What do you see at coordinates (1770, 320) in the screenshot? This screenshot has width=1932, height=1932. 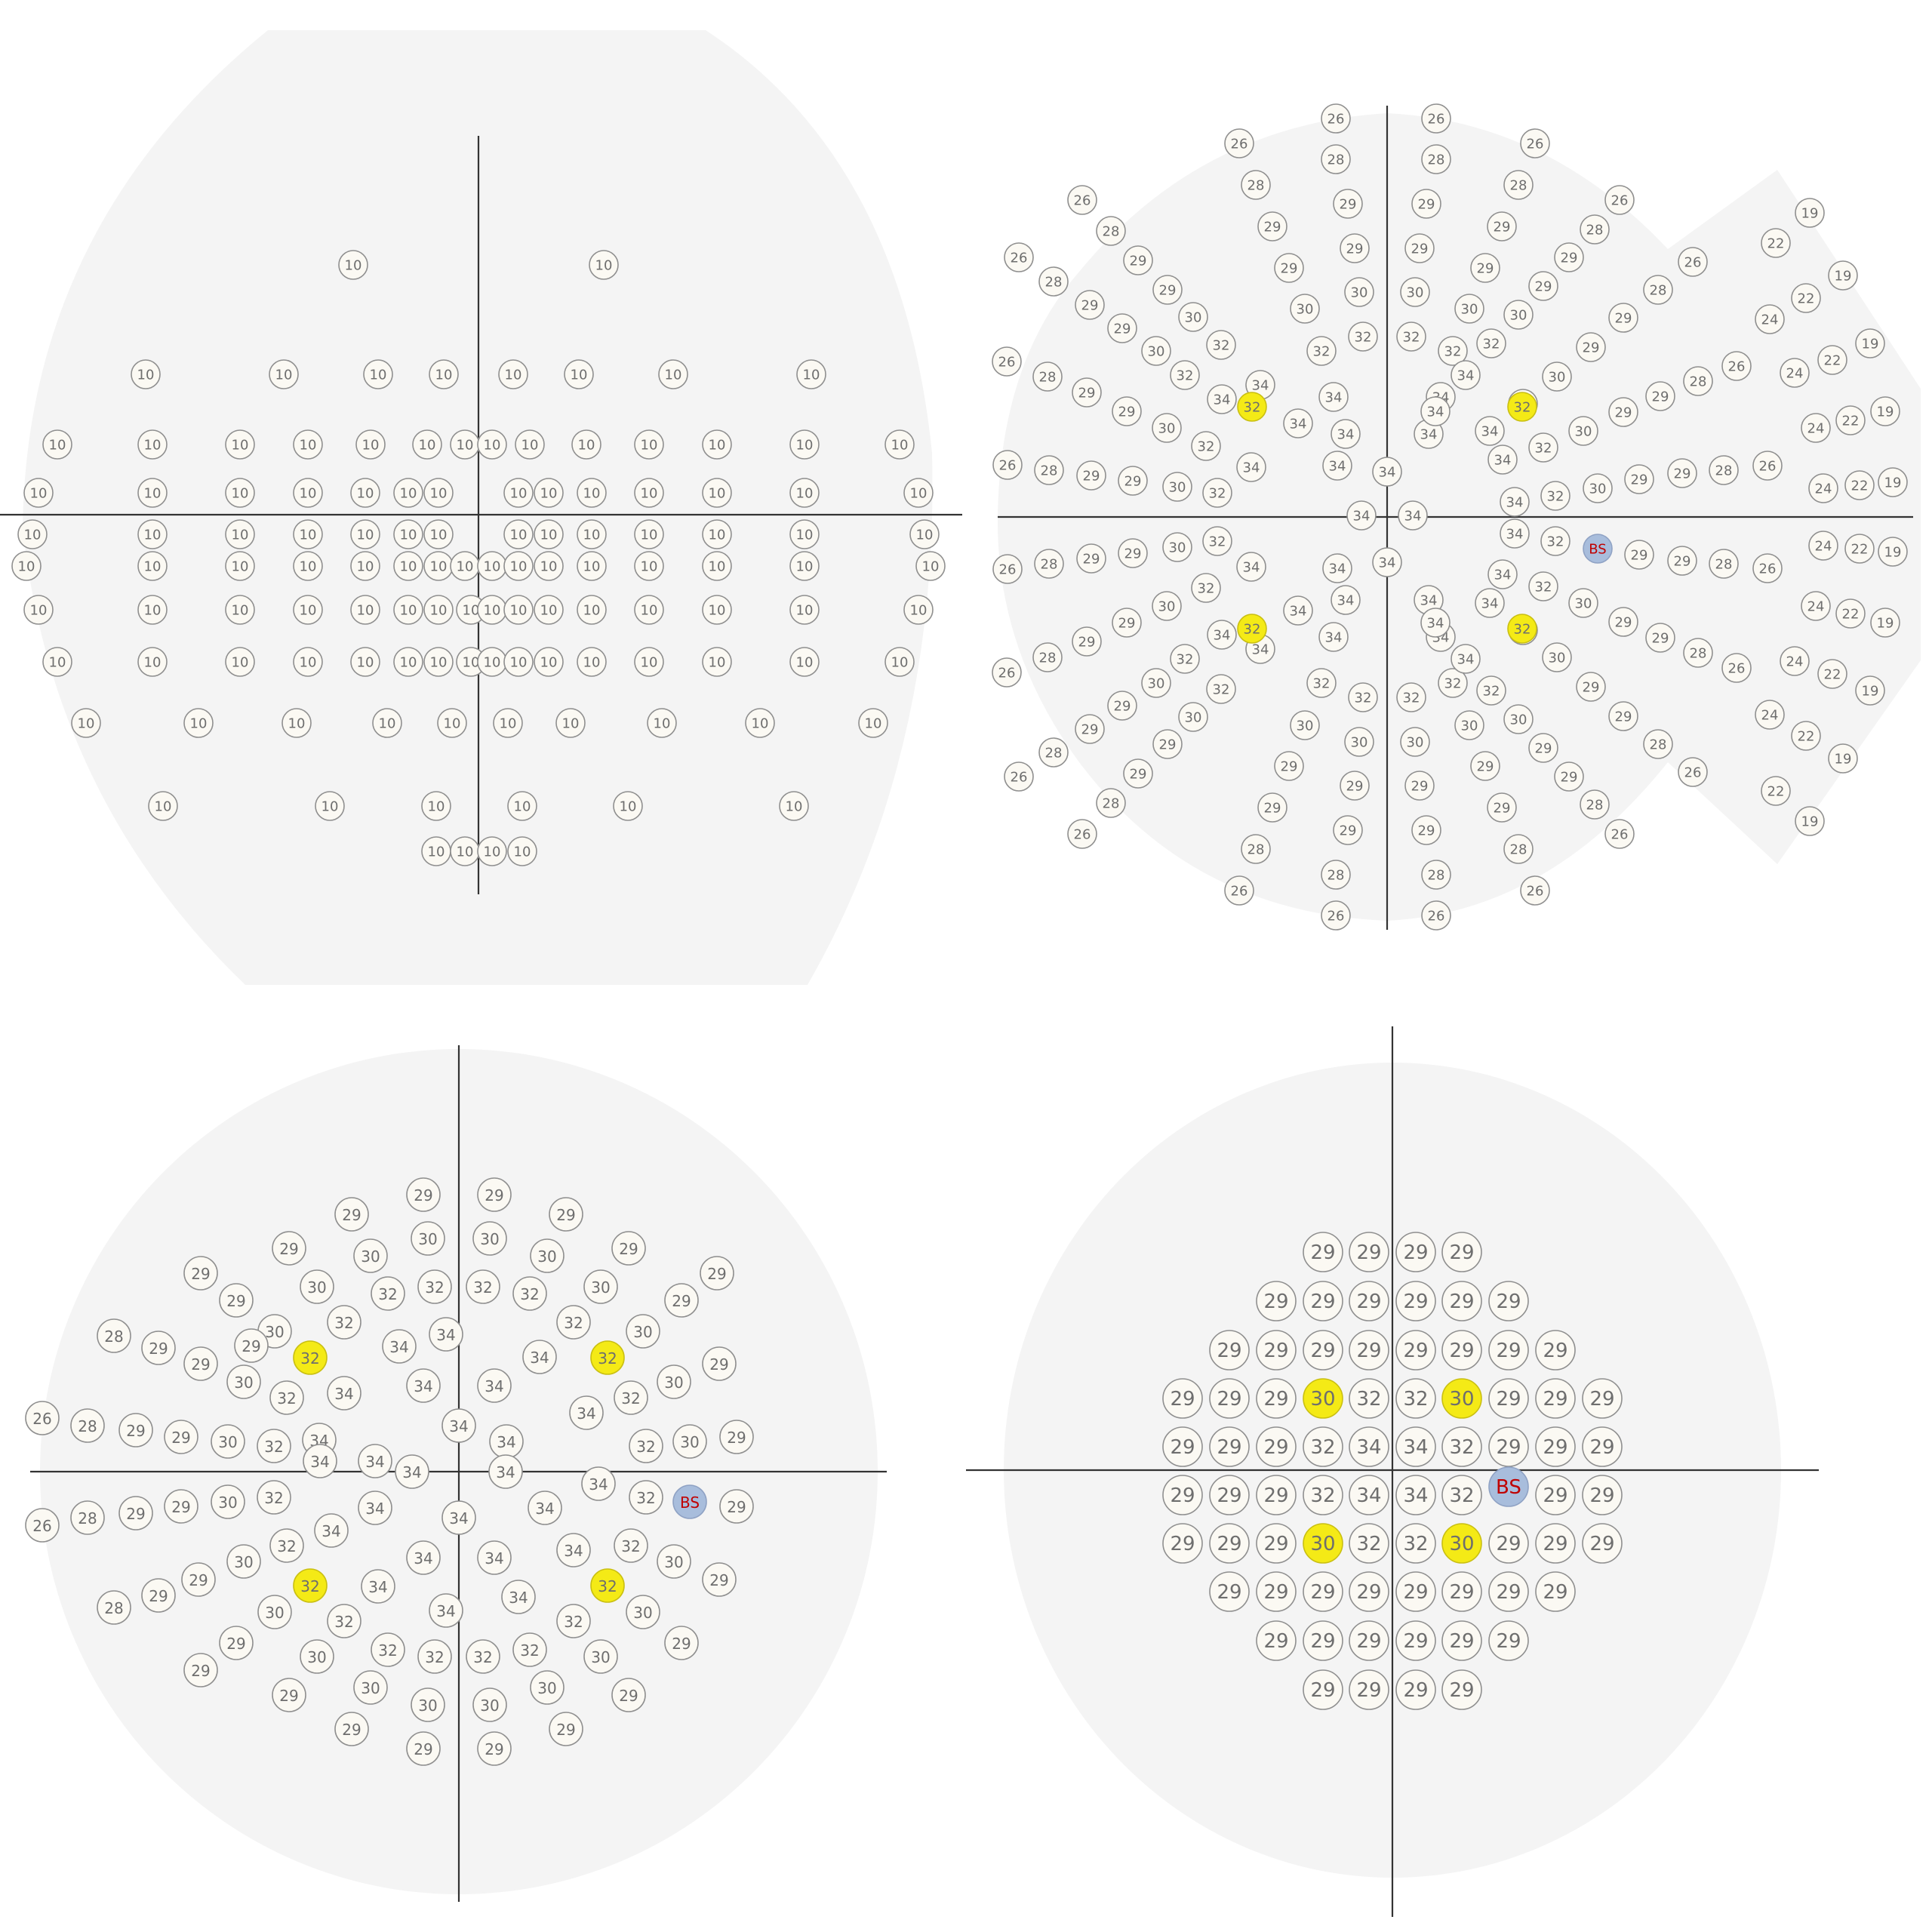 I see `test-point-value: 24` at bounding box center [1770, 320].